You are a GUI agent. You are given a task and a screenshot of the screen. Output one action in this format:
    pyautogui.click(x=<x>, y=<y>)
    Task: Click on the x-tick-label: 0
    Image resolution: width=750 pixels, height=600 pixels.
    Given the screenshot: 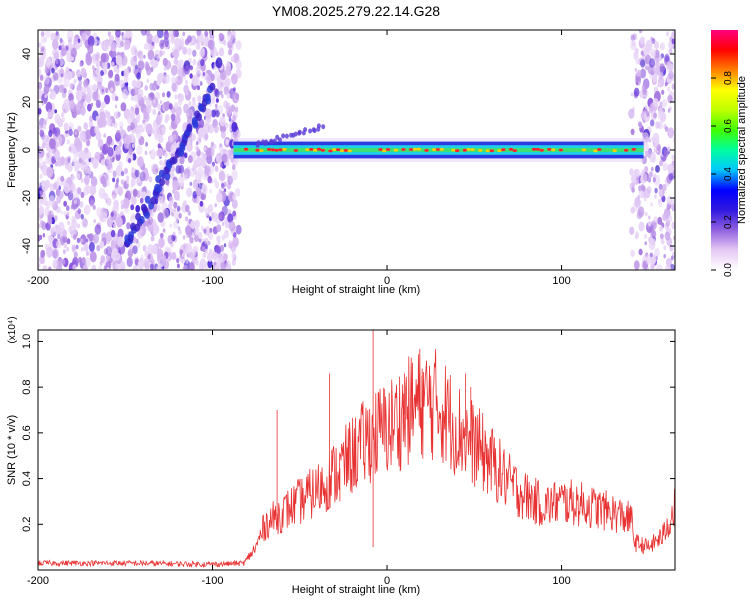 What is the action you would take?
    pyautogui.click(x=387, y=281)
    